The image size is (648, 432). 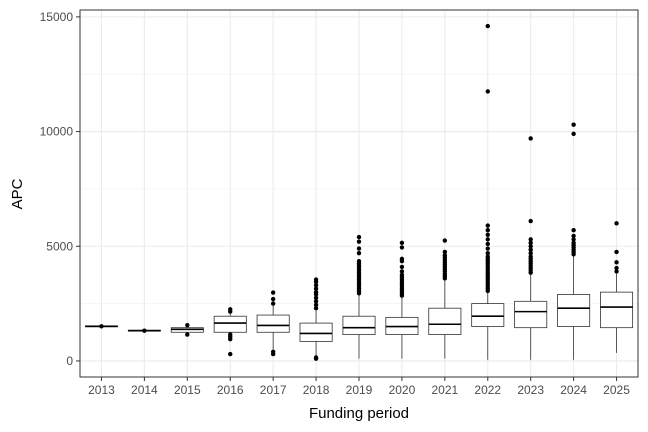 I want to click on x-tick-label: 2015, so click(x=187, y=390).